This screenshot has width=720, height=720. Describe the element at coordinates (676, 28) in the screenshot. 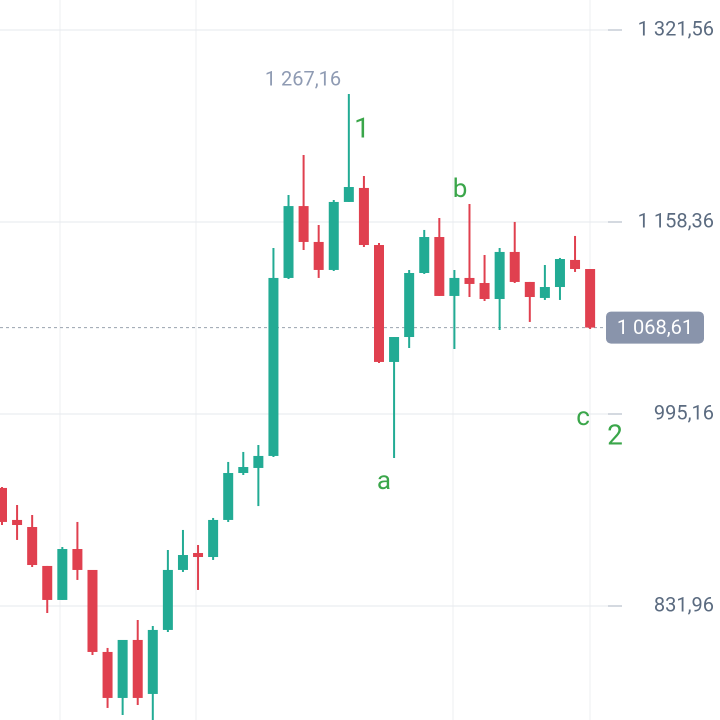

I see `y-tick-label: 1 321,56` at that location.